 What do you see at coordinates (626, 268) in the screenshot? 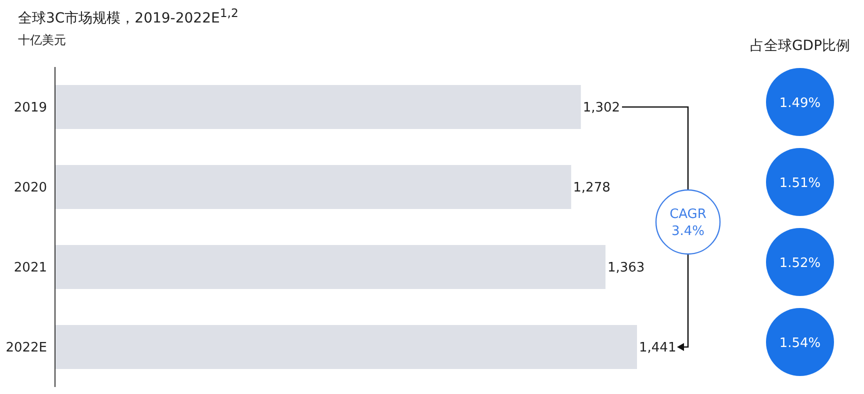
I see `data-label: 1,363` at bounding box center [626, 268].